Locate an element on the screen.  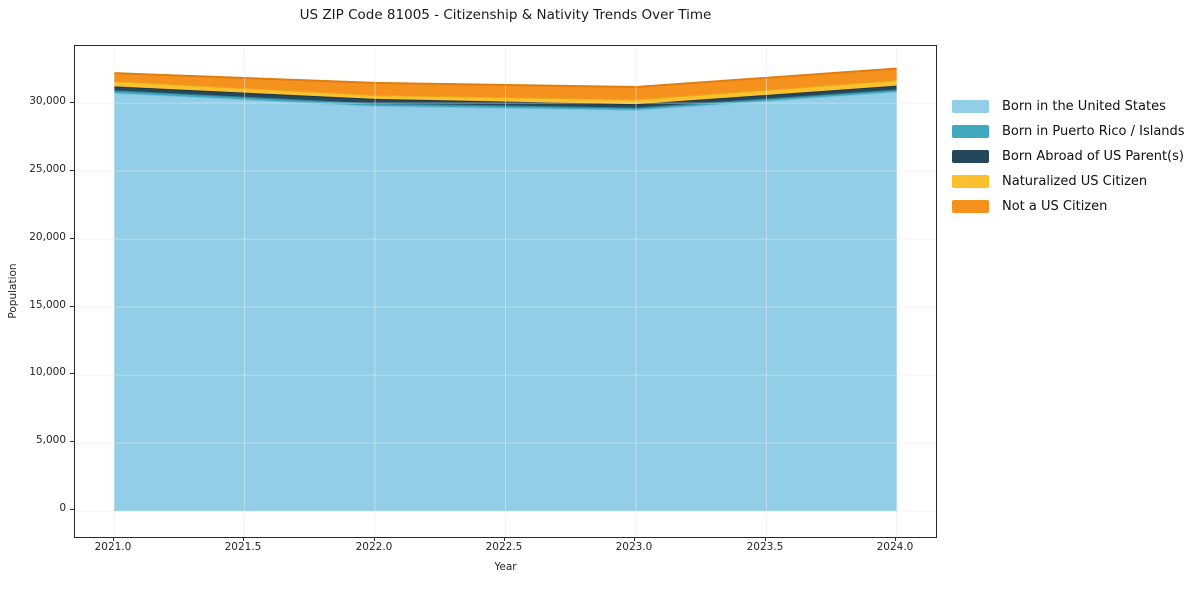
legend-swatch-naturalized-us-citizen is located at coordinates (970, 181).